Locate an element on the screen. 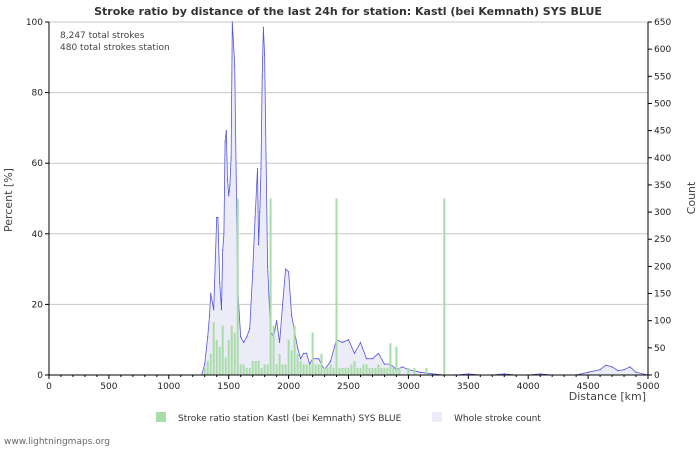 This screenshot has width=700, height=450. watermark: www.lightningmaps.org is located at coordinates (57, 442).